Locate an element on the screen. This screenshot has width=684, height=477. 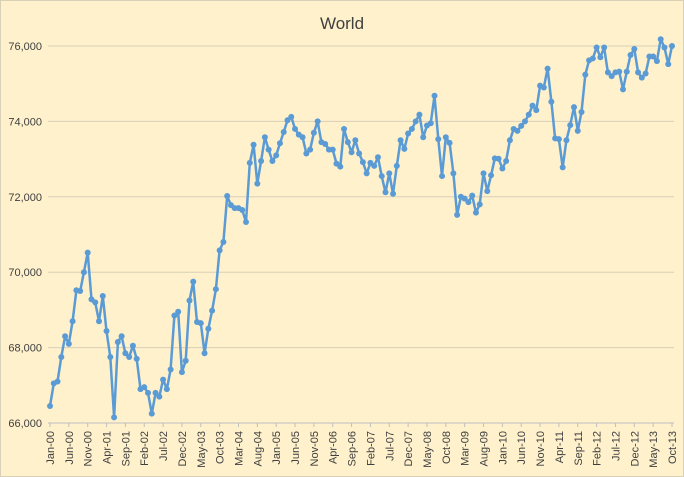
x-tick-label: Dec-02 is located at coordinates (183, 448).